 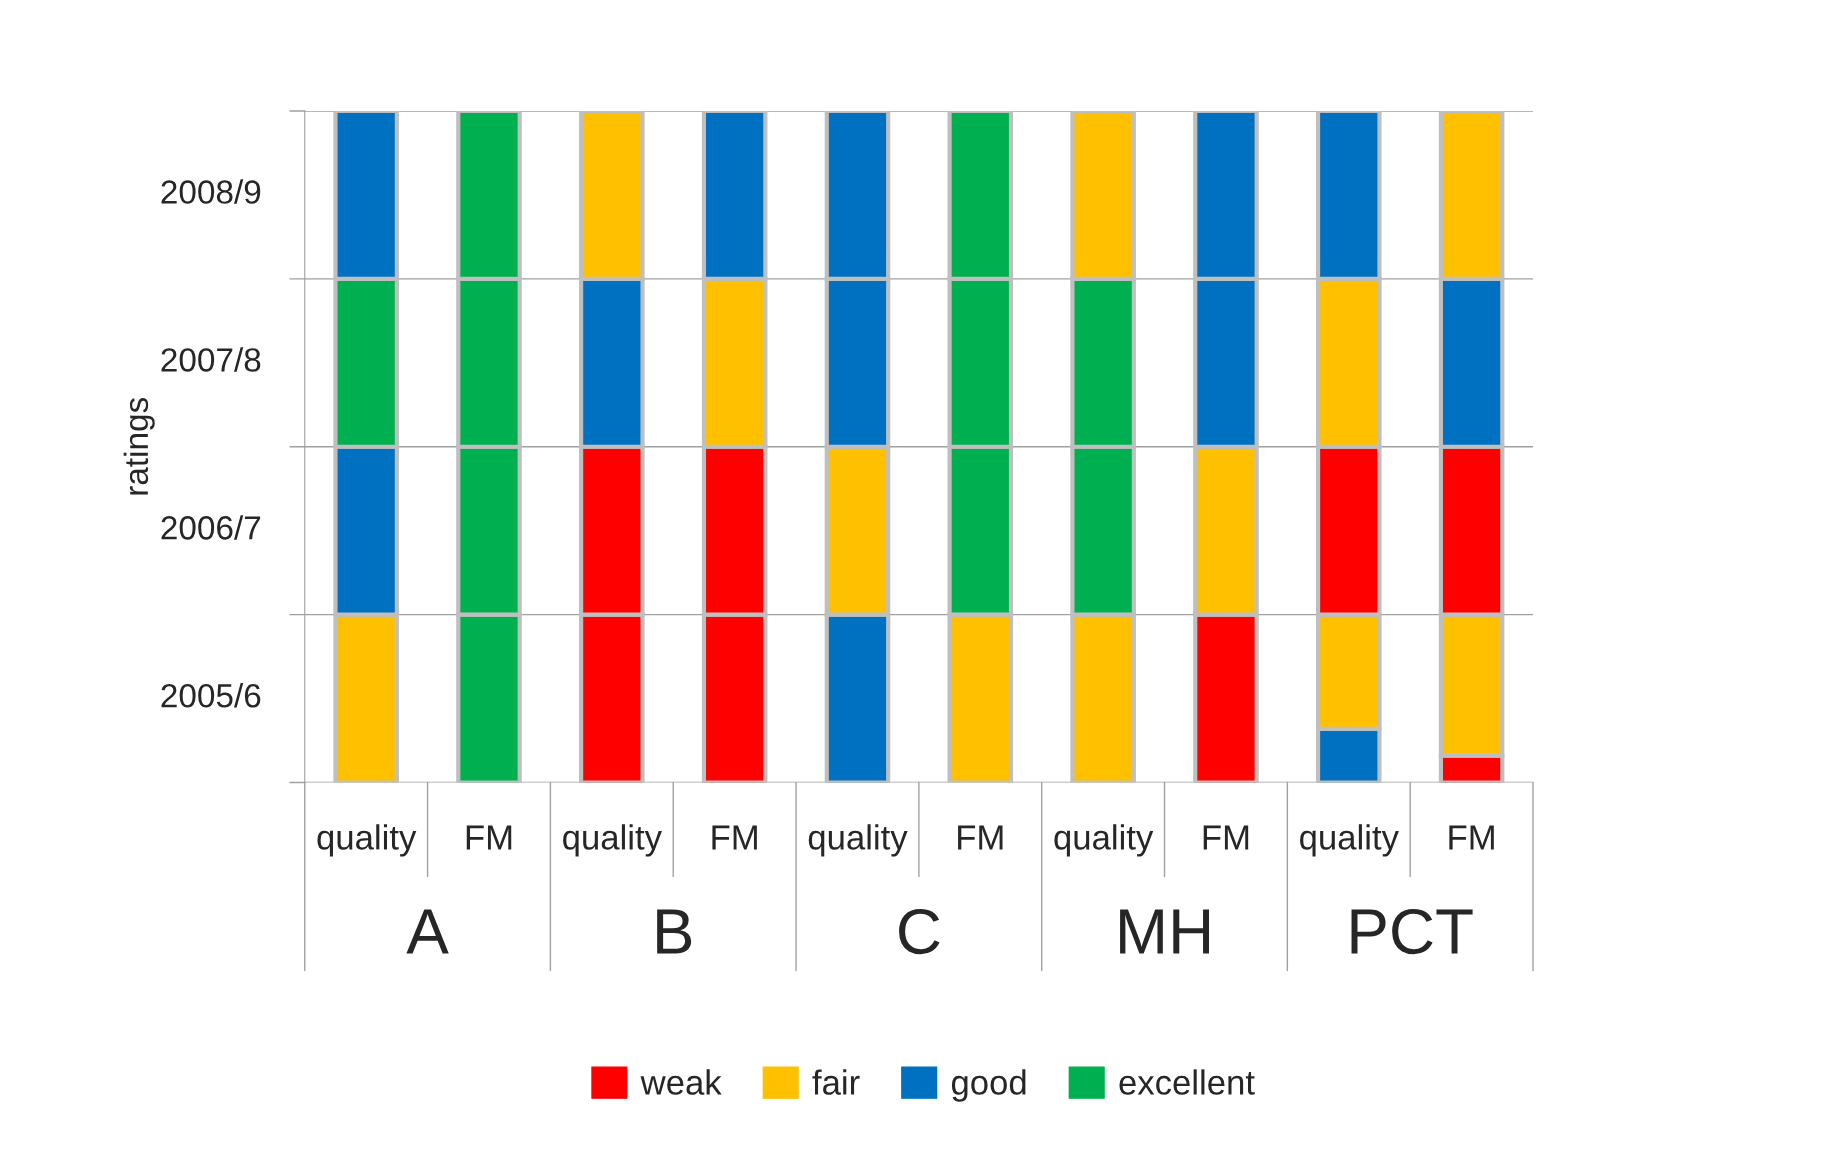 I want to click on text: MH, so click(x=1164, y=931).